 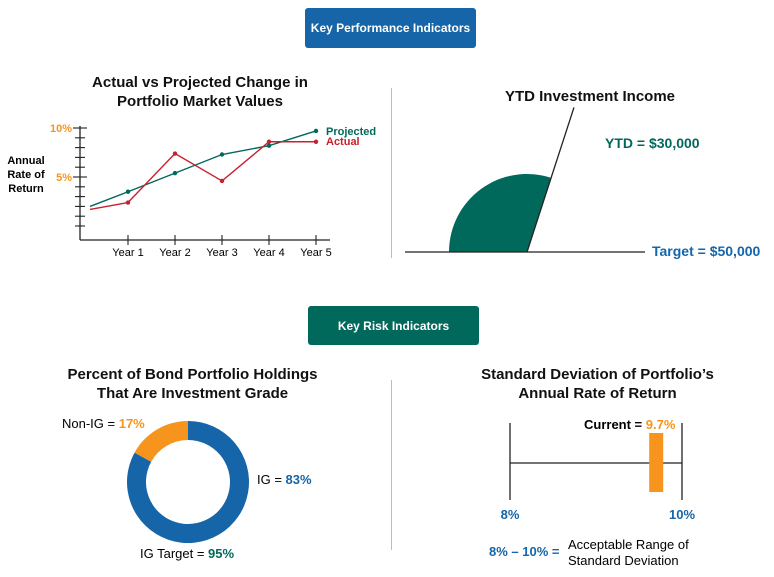 I want to click on acceptable-range-value: 8% – 10% =, so click(x=524, y=551).